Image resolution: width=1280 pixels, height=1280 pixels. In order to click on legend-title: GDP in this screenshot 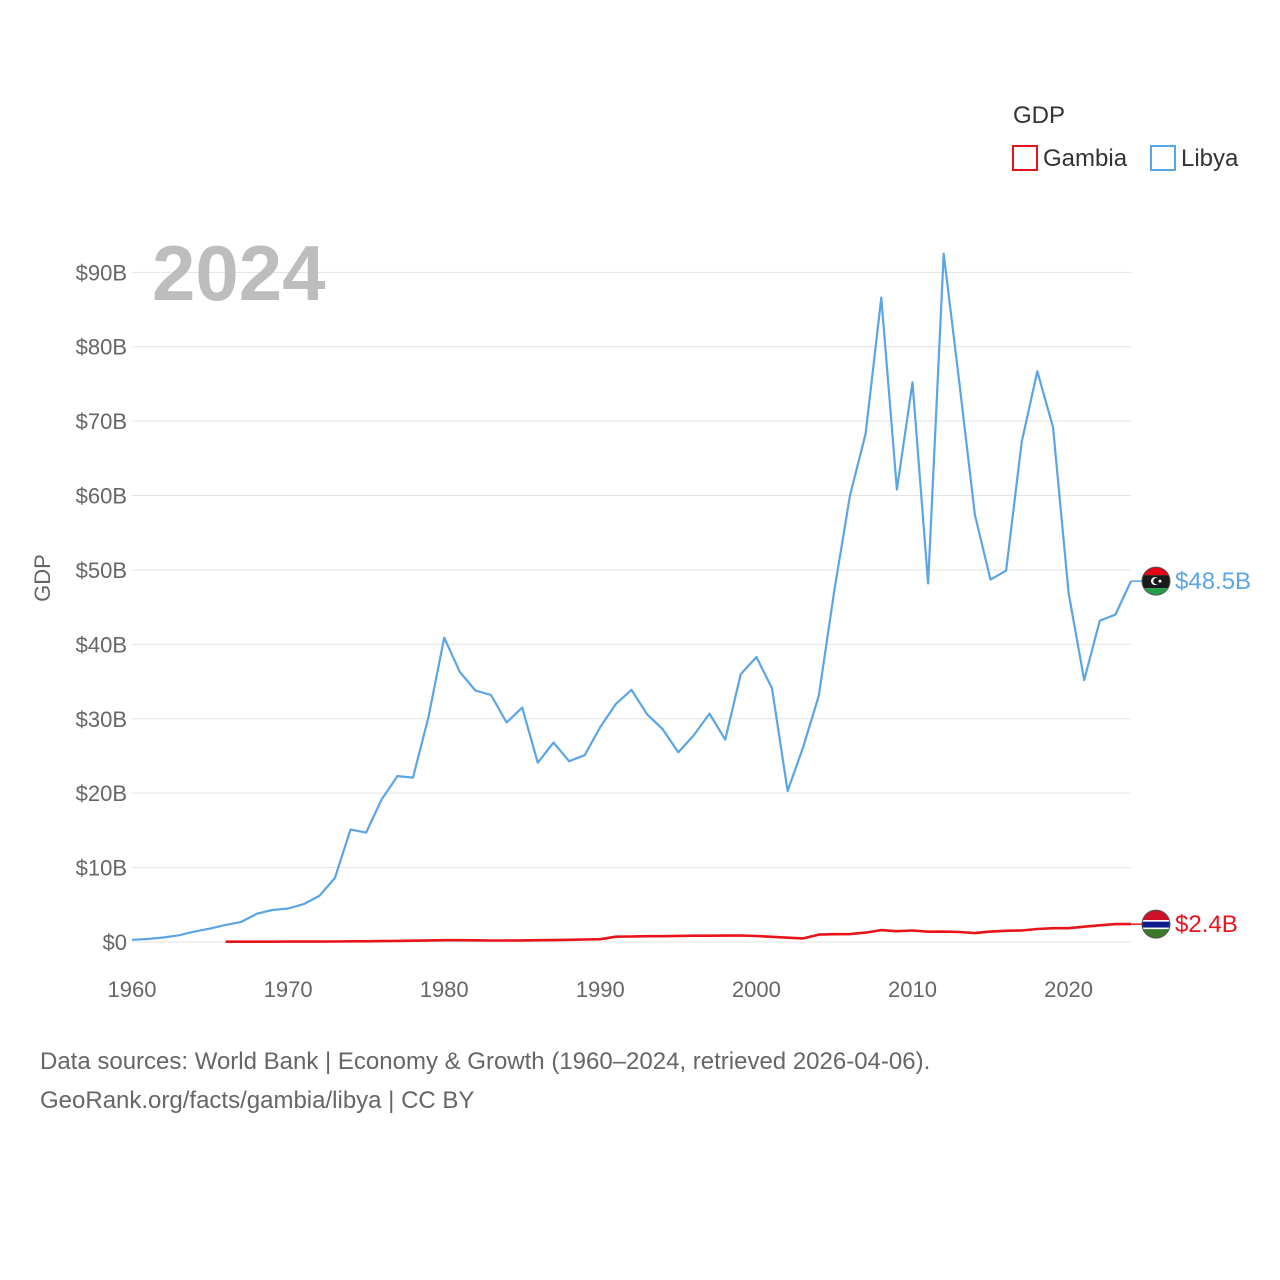, I will do `click(1039, 115)`.